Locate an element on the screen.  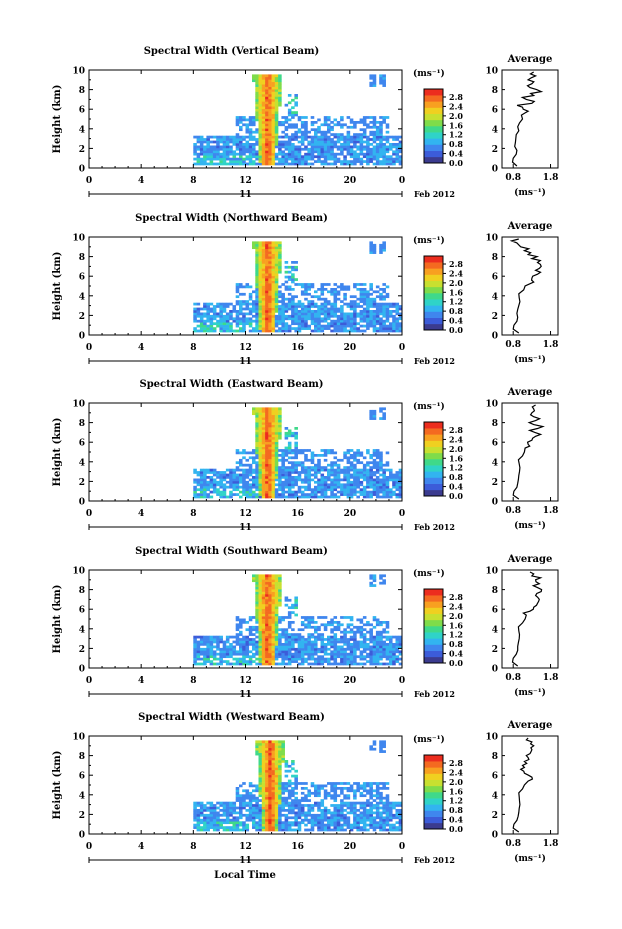
average-x-label: (ms⁻¹) is located at coordinates (530, 525).